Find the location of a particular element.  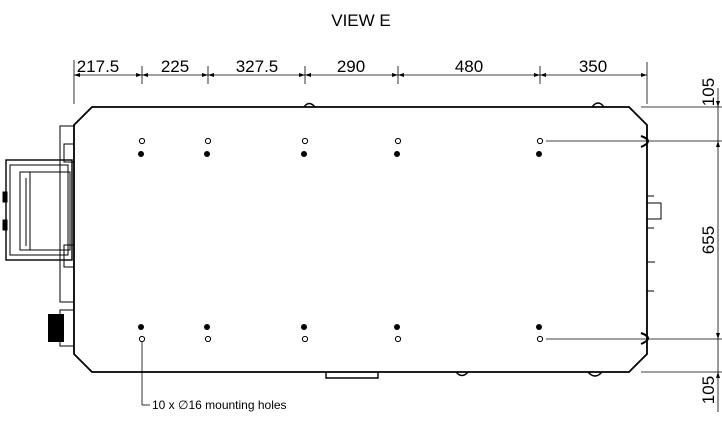

dim-290: 290 is located at coordinates (351, 66).